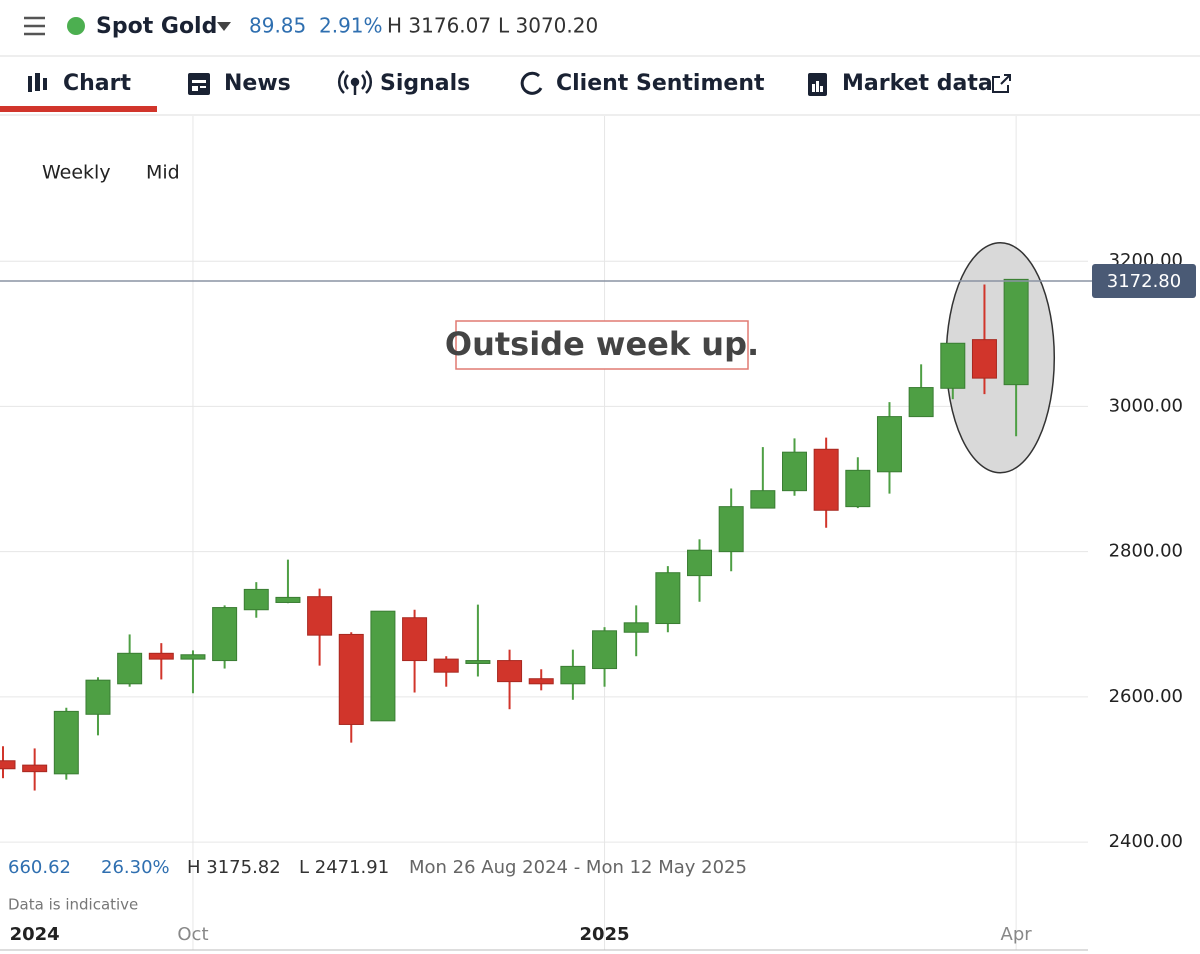 This screenshot has height=954, width=1200. I want to click on price-change: 89.85, so click(277, 26).